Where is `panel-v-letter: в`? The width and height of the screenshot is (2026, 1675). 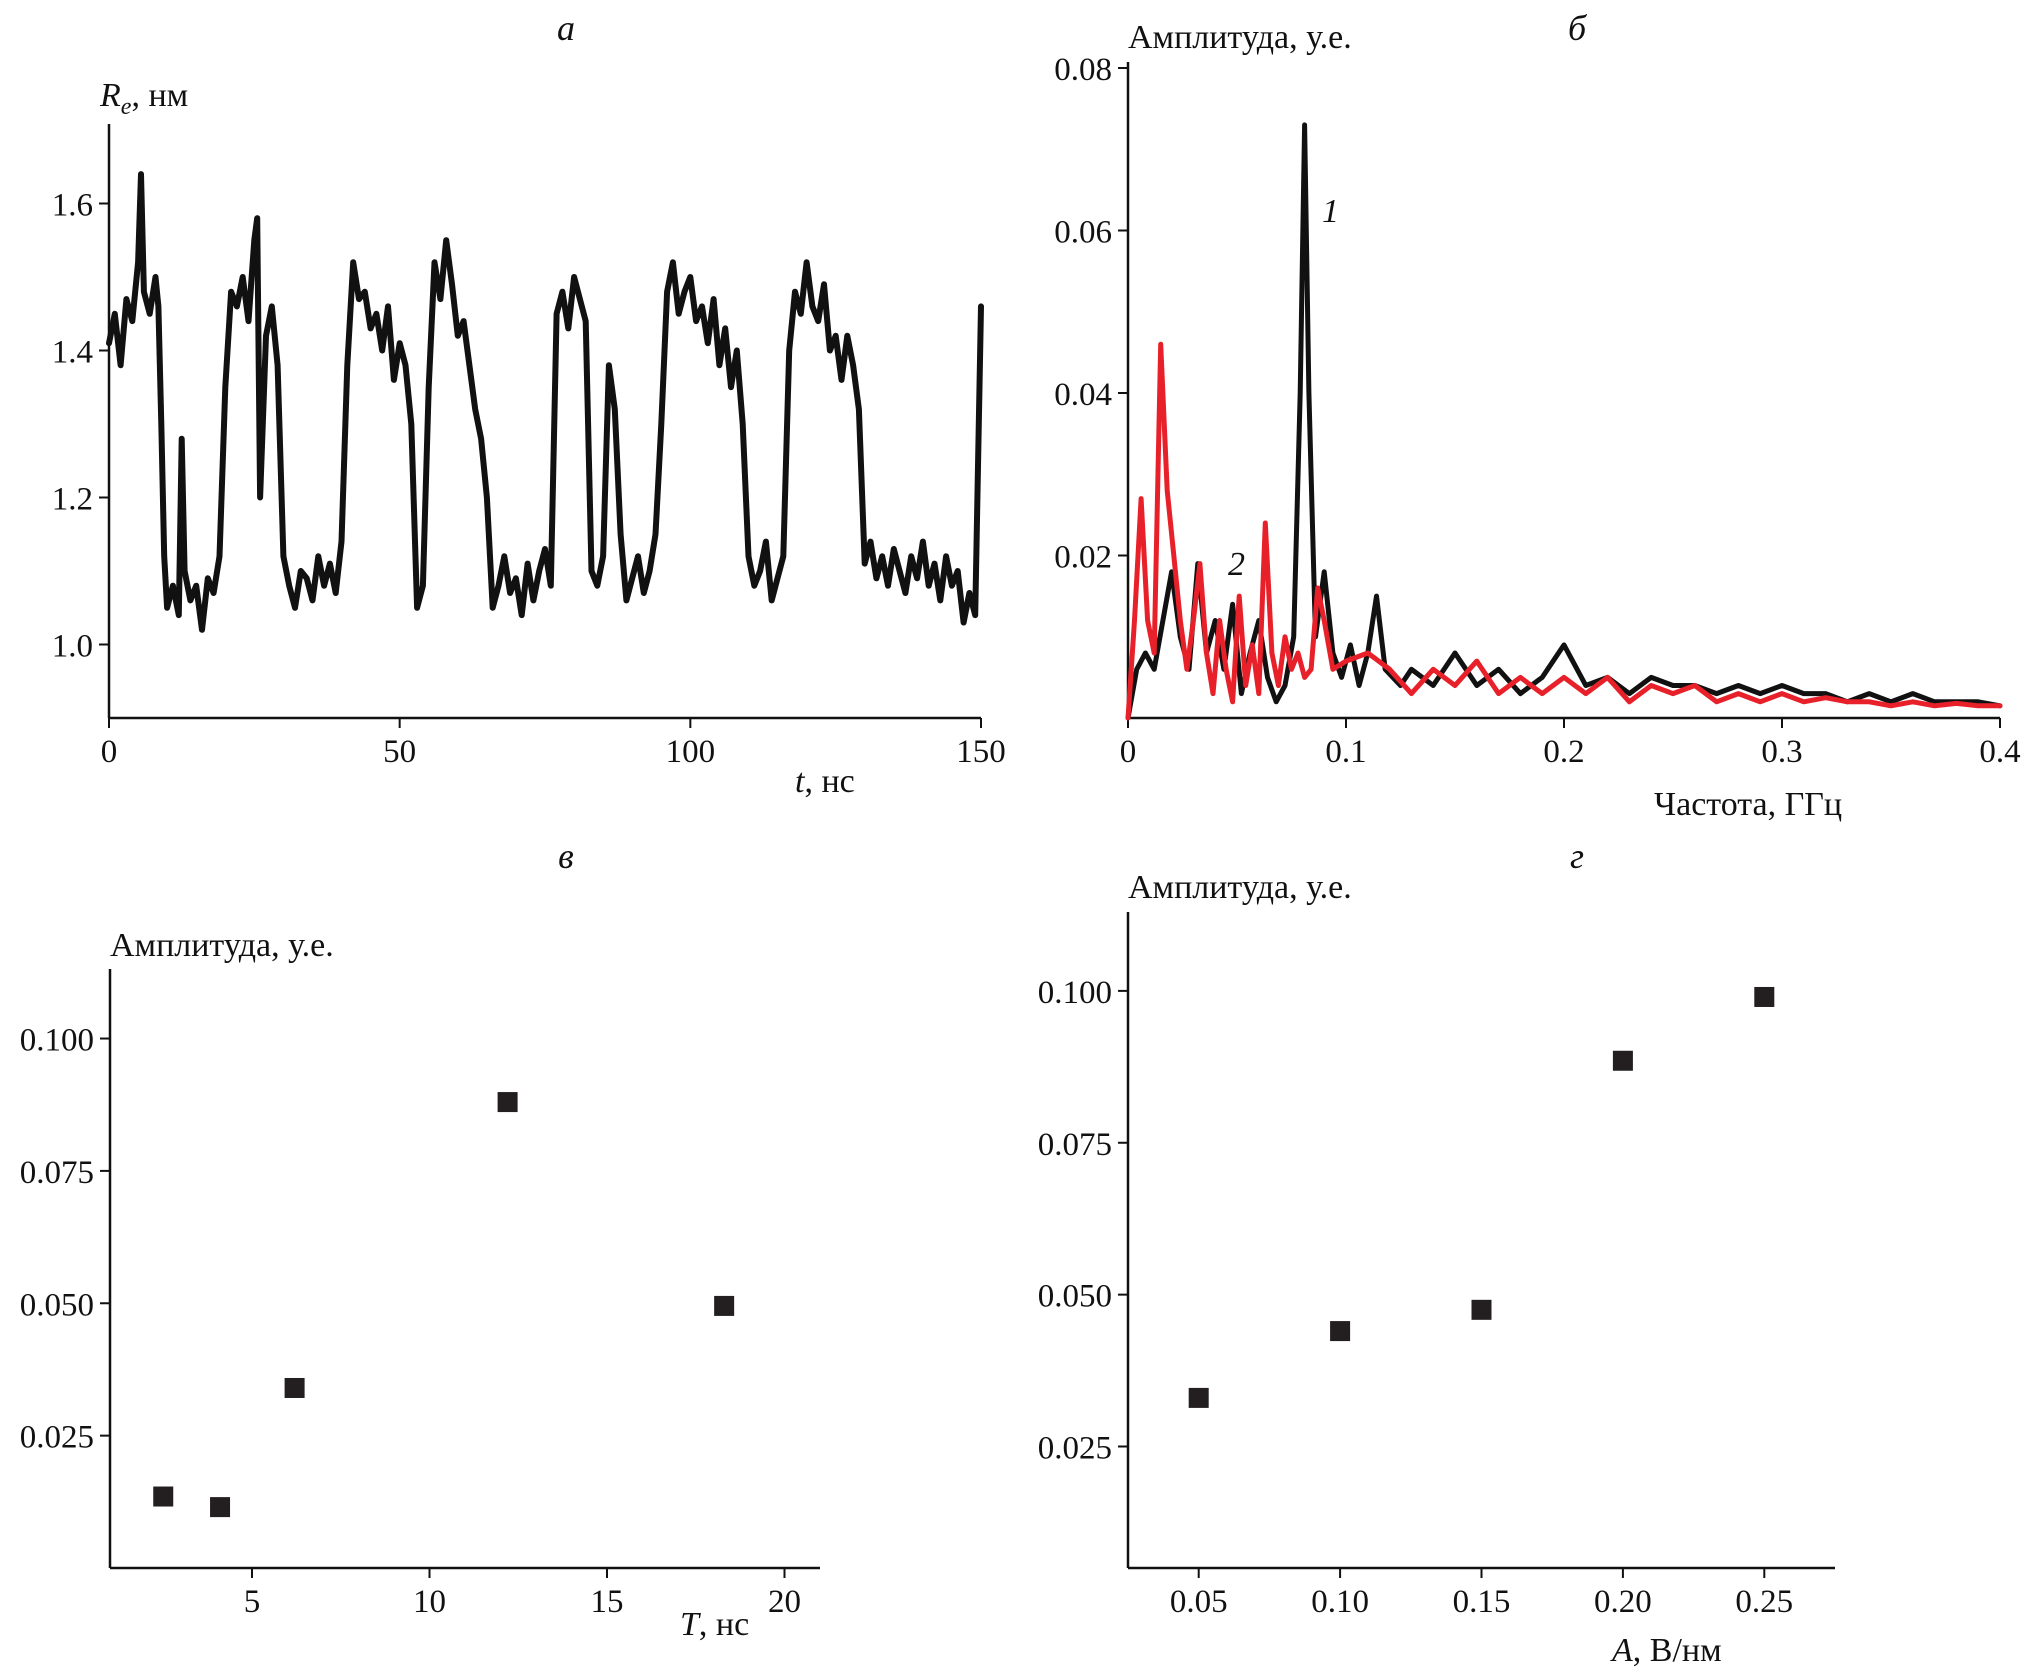 panel-v-letter: в is located at coordinates (566, 856).